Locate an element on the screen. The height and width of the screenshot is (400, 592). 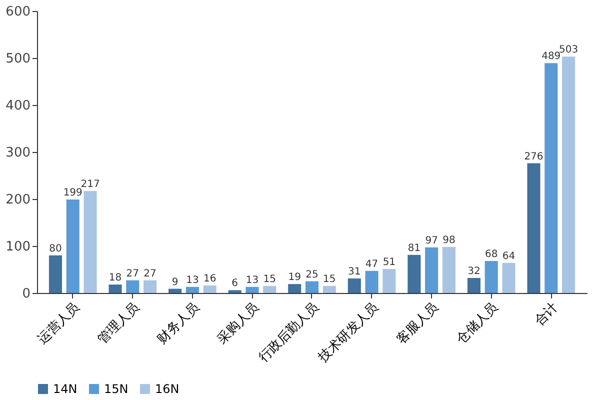
data-label: 81 is located at coordinates (414, 248).